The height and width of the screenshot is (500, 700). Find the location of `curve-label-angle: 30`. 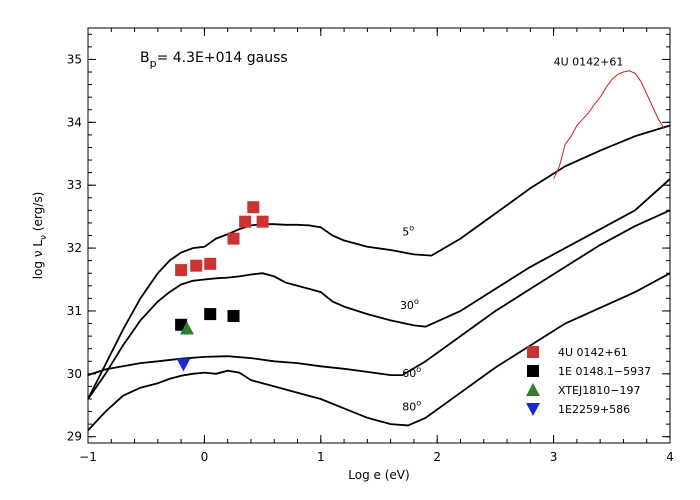

curve-label-angle: 30 is located at coordinates (407, 305).